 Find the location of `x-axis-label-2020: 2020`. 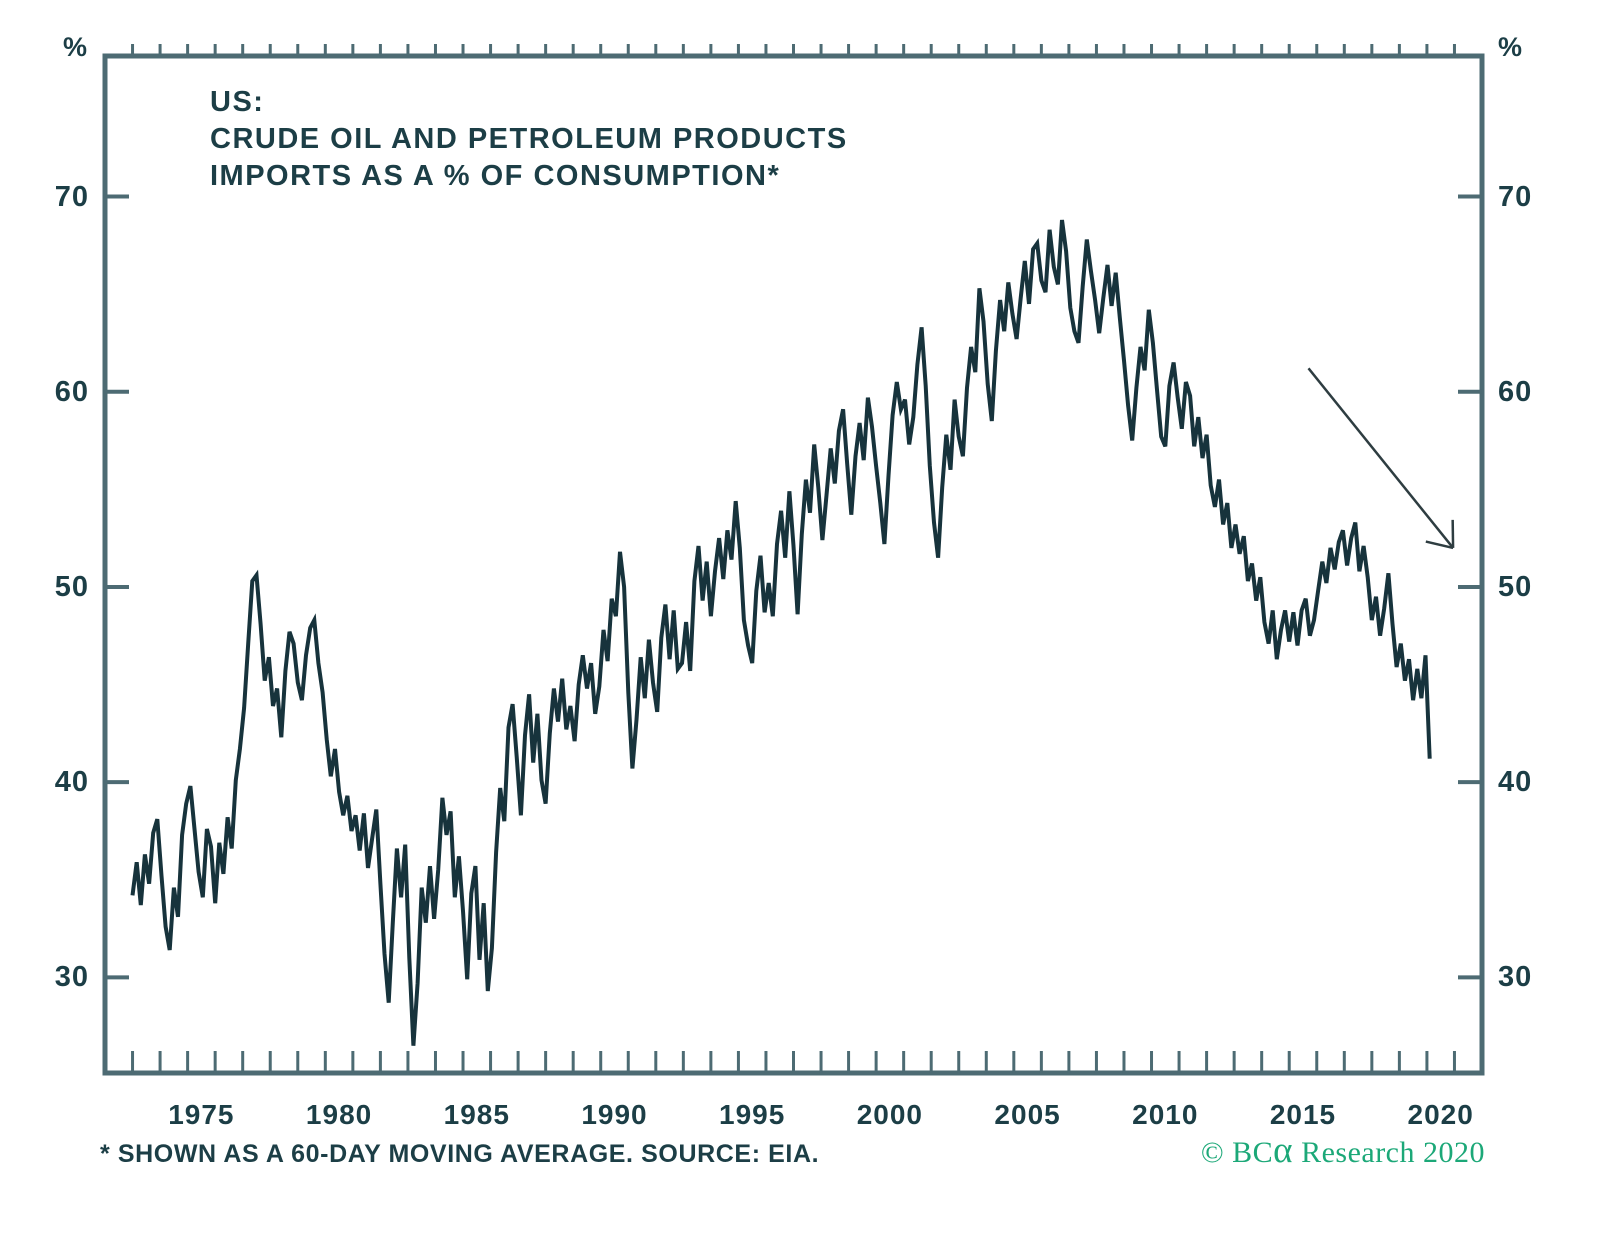

x-axis-label-2020: 2020 is located at coordinates (1440, 1114).